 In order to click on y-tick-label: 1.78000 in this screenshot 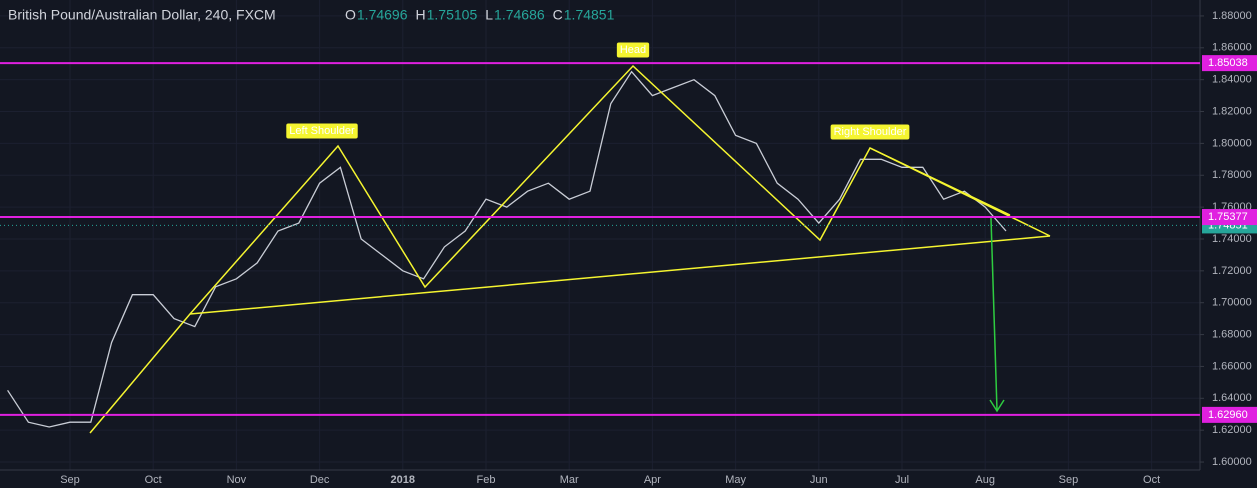, I will do `click(1232, 175)`.